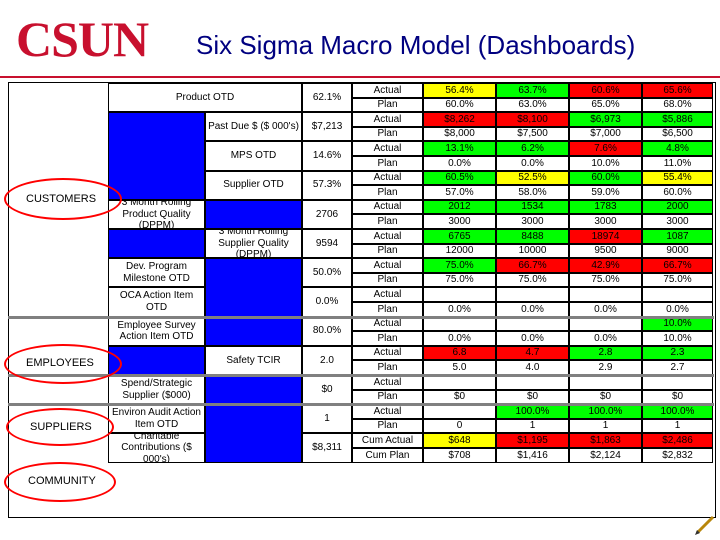 This screenshot has width=720, height=540. What do you see at coordinates (605, 207) in the screenshot?
I see `value-cell: 1783` at bounding box center [605, 207].